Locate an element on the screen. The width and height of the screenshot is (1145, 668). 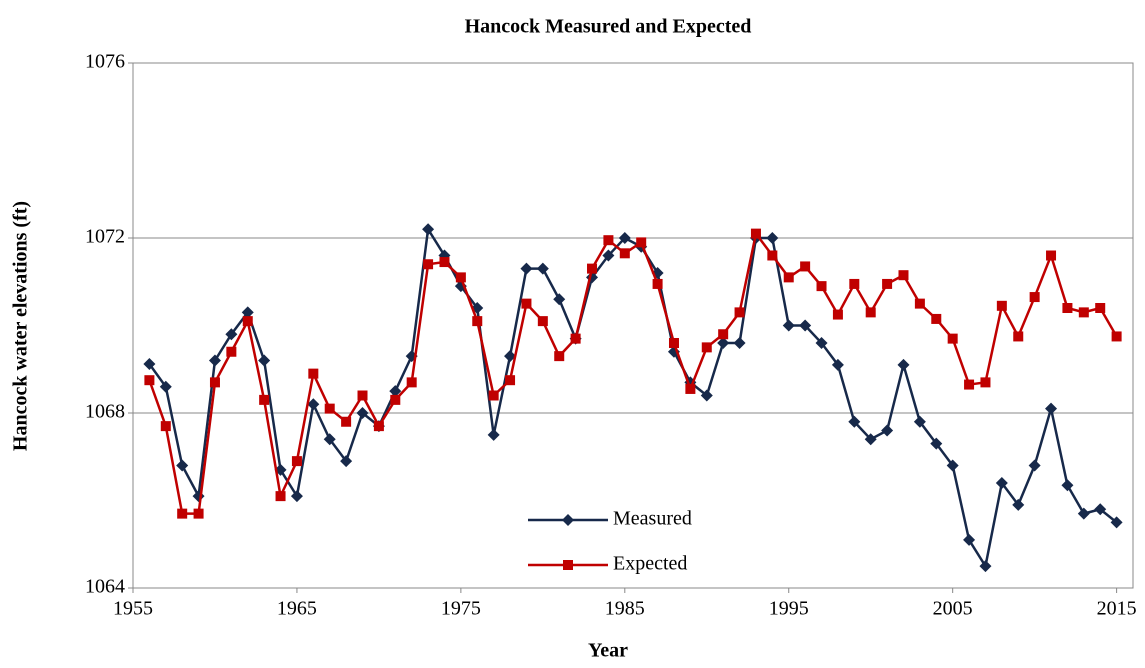
x-tick-label: 1965 is located at coordinates (297, 609).